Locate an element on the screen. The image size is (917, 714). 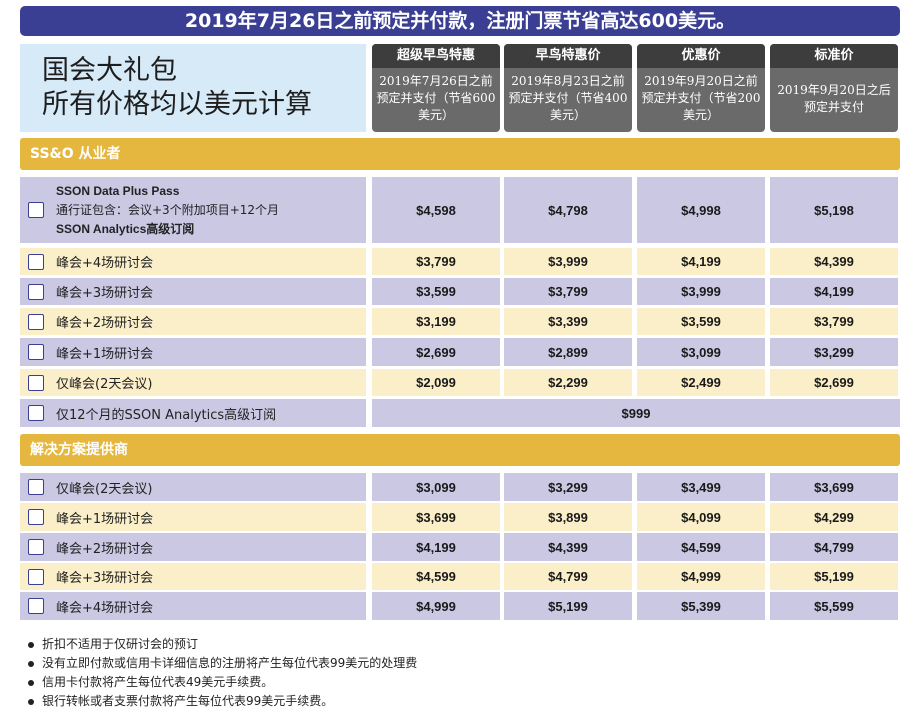
table-row: 峰会+1场研讨会 $2,699 $2,899 $3,099 $3,299 is located at coordinates (460, 352).